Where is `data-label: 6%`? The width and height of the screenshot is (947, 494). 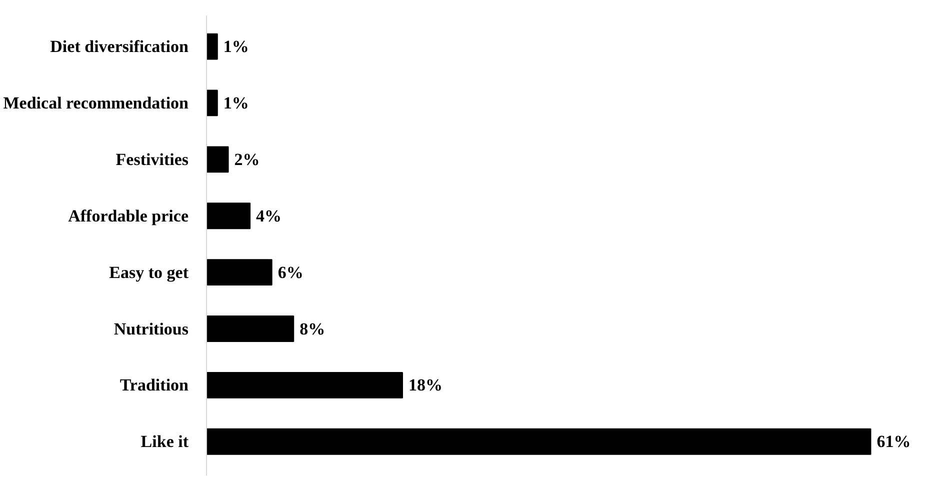
data-label: 6% is located at coordinates (291, 272).